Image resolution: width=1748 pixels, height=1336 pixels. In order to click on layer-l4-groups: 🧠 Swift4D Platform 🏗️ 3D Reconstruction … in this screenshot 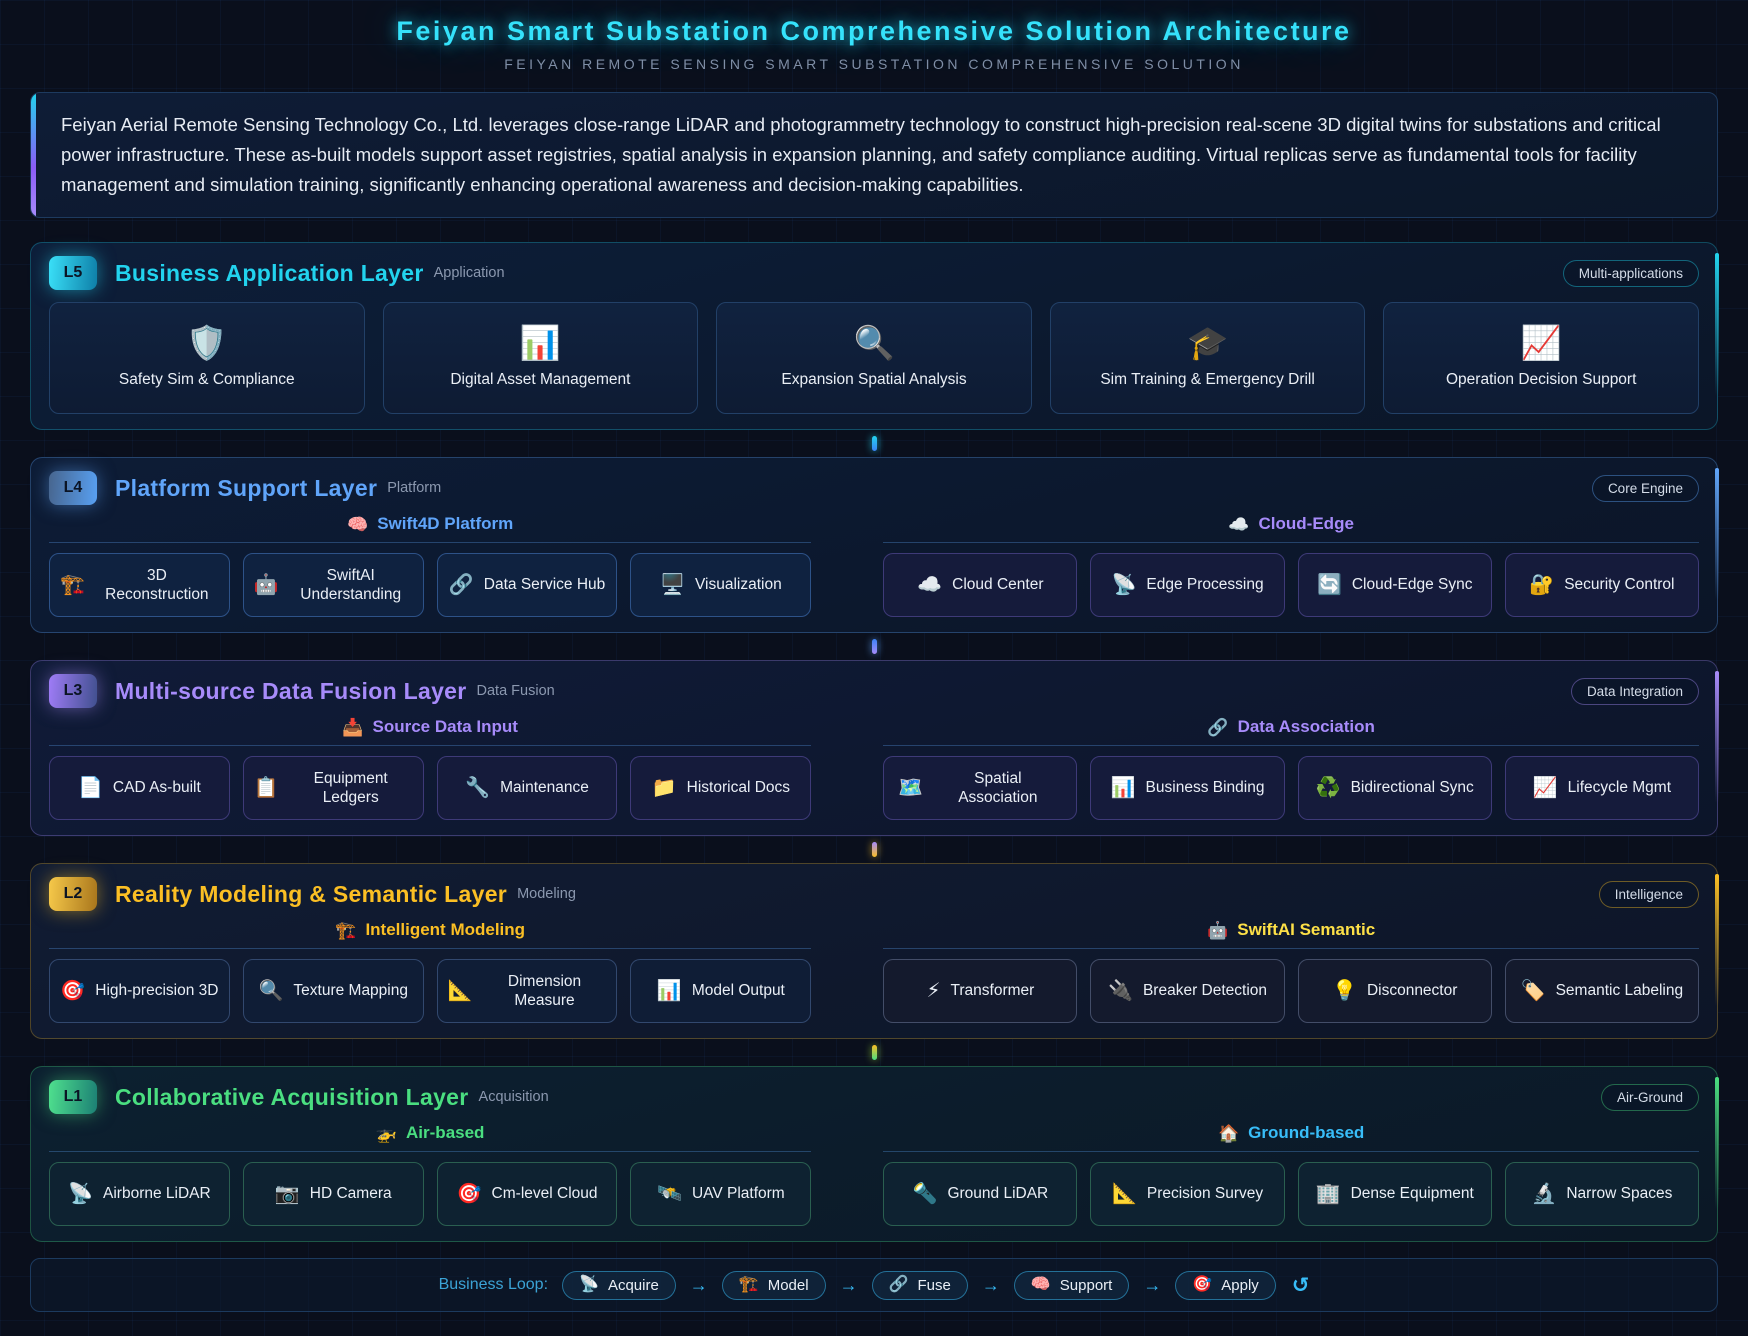, I will do `click(874, 564)`.